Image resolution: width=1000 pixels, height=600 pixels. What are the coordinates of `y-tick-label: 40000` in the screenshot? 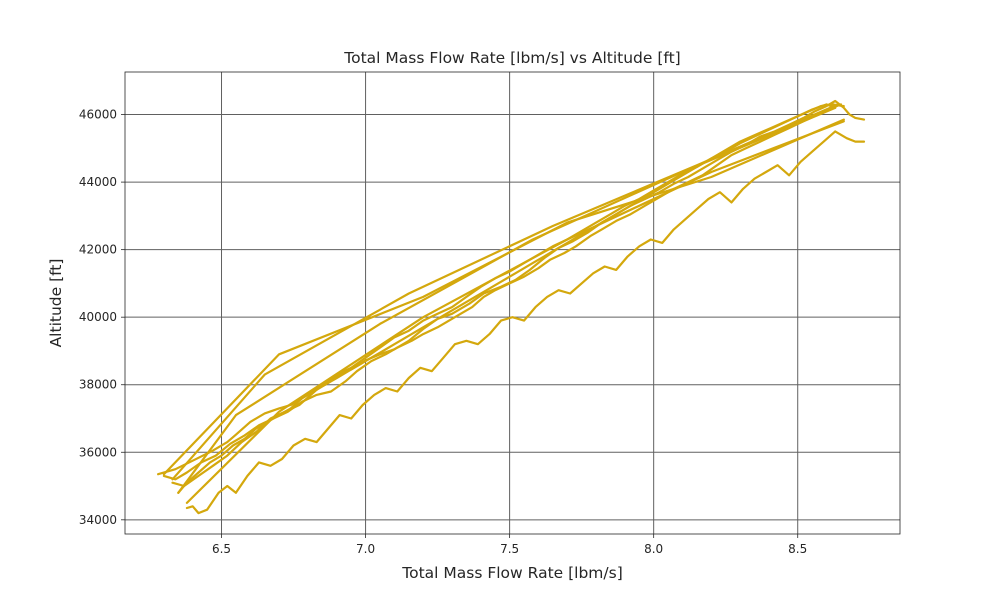 It's located at (98, 317).